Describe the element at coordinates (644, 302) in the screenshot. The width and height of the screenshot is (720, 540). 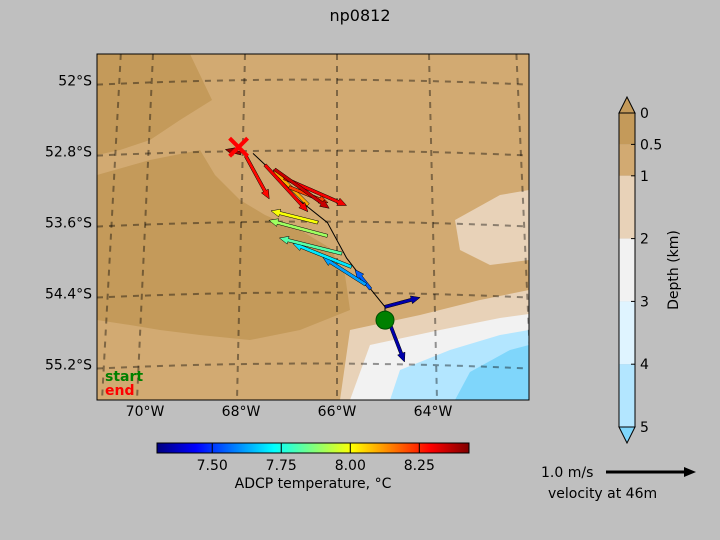
I see `depth-tick-label: 3` at that location.